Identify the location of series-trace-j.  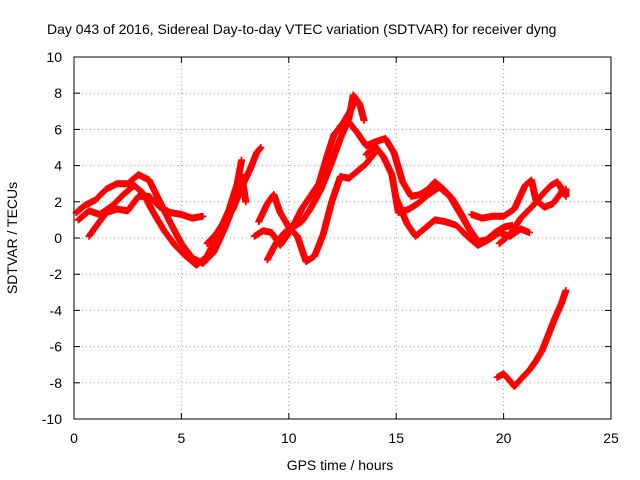
(462, 221).